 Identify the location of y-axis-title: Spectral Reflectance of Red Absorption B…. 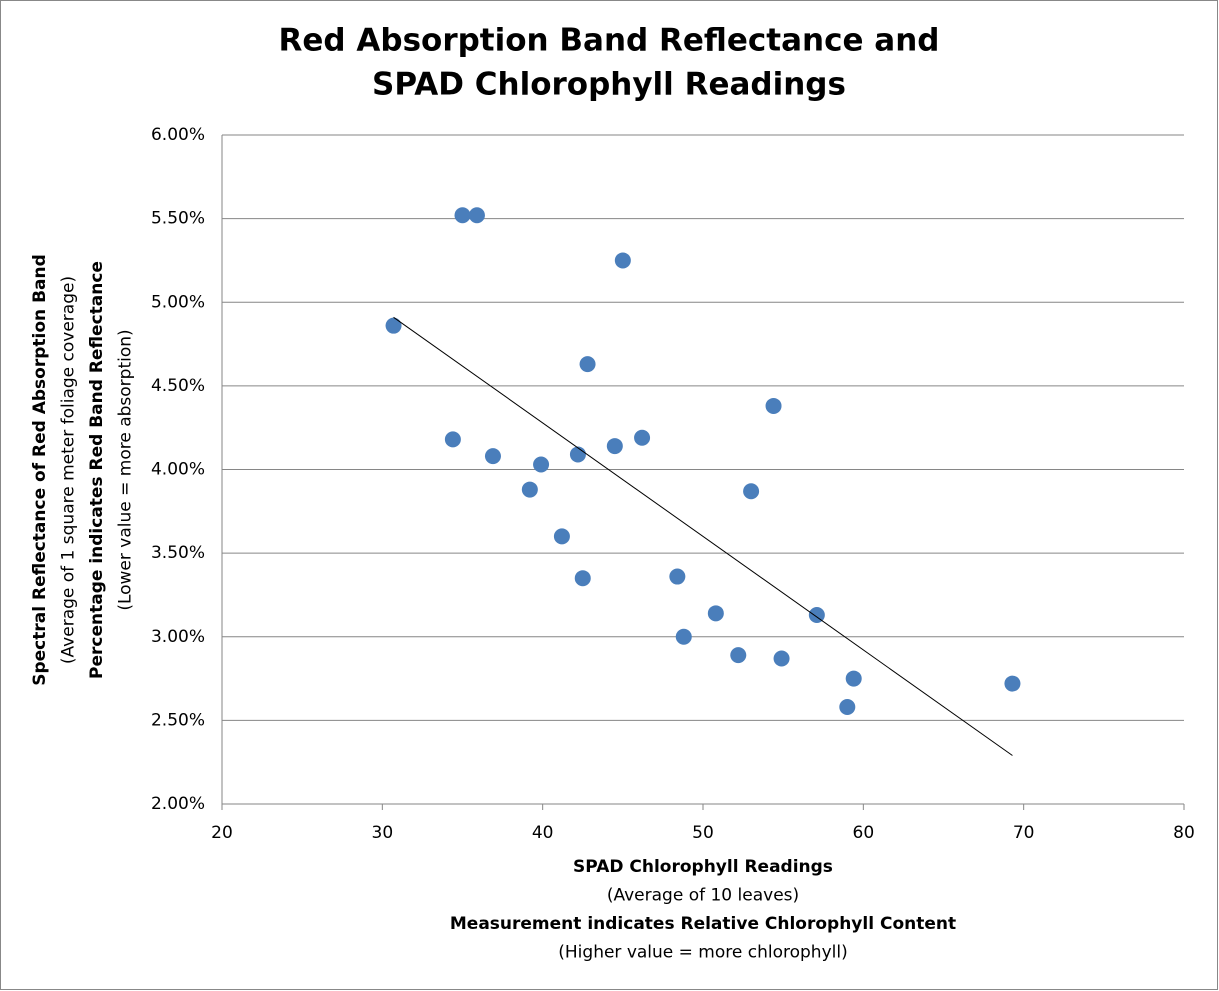
(40, 470).